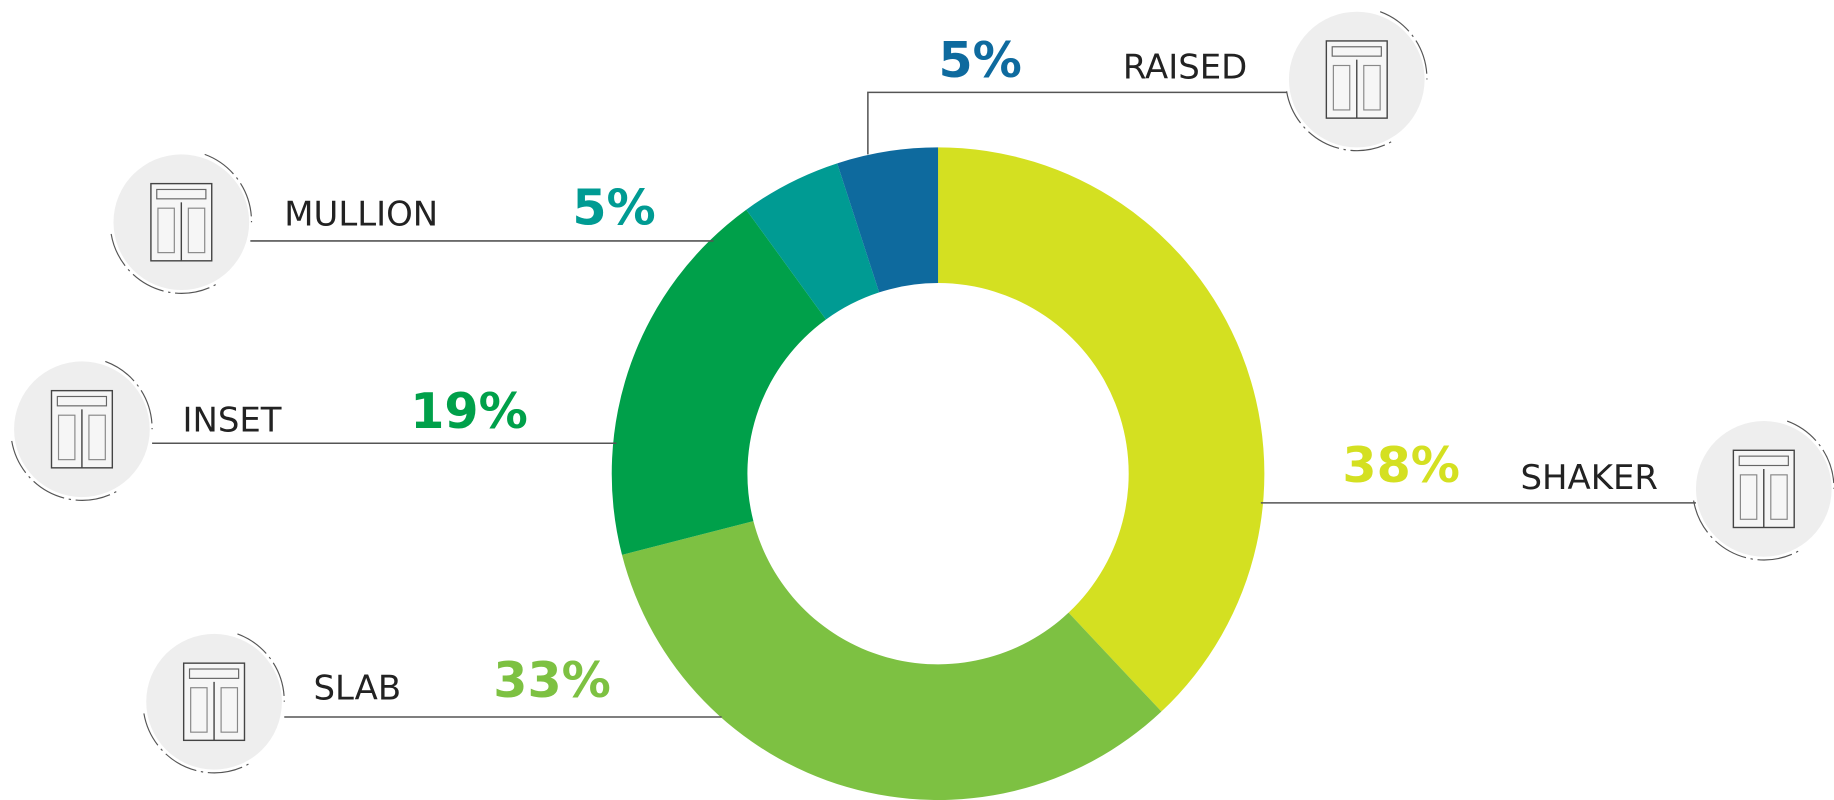 This screenshot has width=1834, height=800. Describe the element at coordinates (361, 214) in the screenshot. I see `category-label: MULLION` at that location.